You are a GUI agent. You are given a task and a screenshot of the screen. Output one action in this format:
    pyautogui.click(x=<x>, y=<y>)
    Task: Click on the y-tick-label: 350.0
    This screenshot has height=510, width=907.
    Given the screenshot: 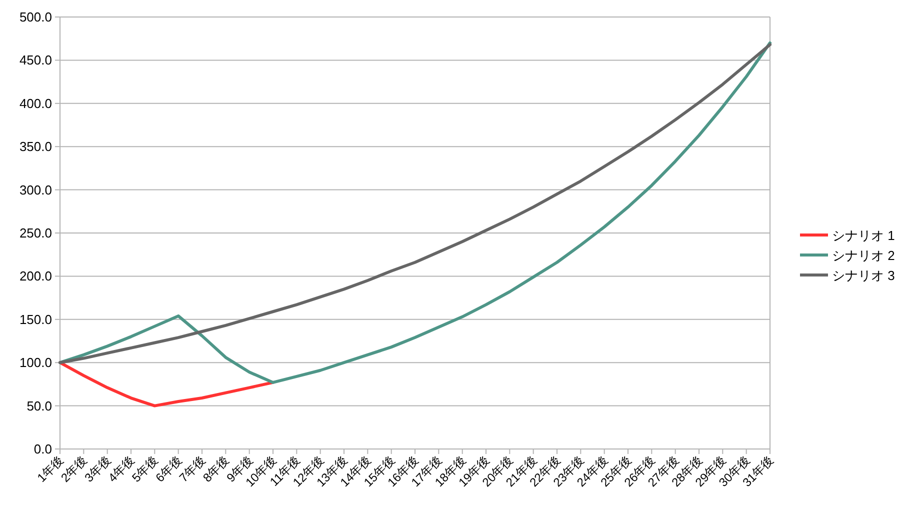 What is the action you would take?
    pyautogui.click(x=35, y=146)
    